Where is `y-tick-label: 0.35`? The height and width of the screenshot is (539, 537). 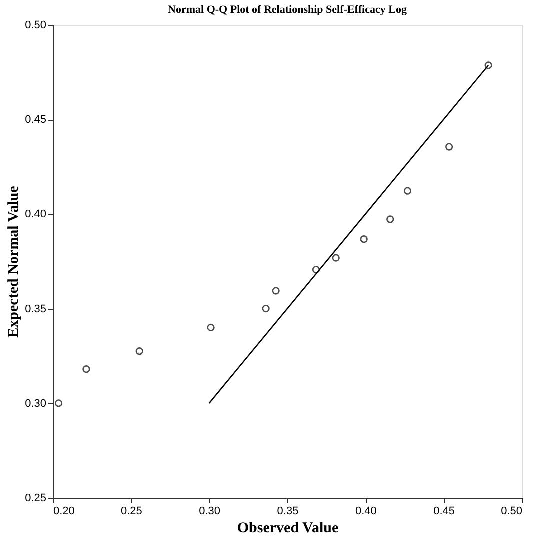
y-tick-label: 0.35 is located at coordinates (35, 309).